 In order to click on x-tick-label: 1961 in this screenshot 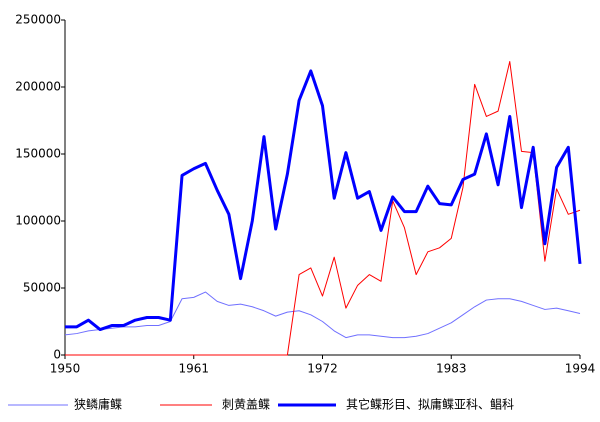, I will do `click(193, 369)`.